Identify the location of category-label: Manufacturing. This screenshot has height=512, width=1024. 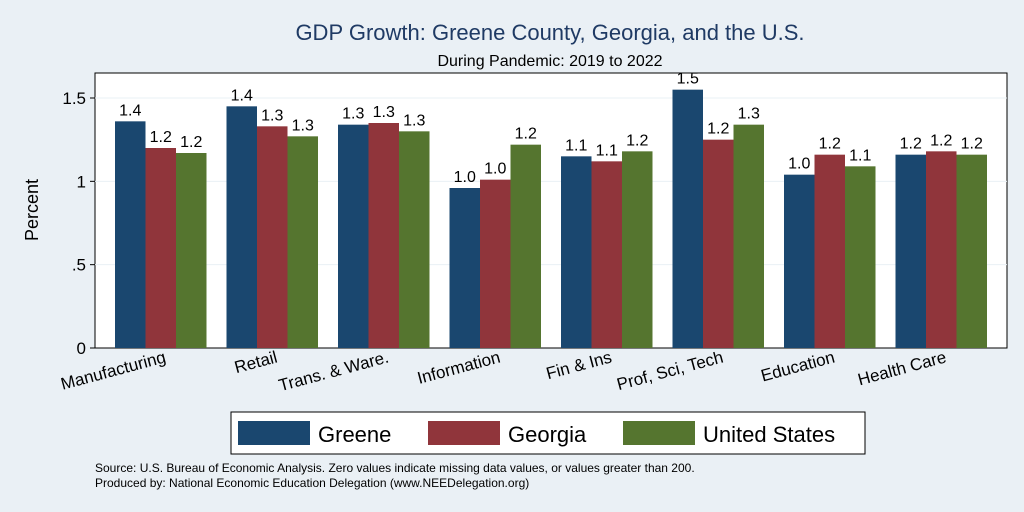
(113, 371).